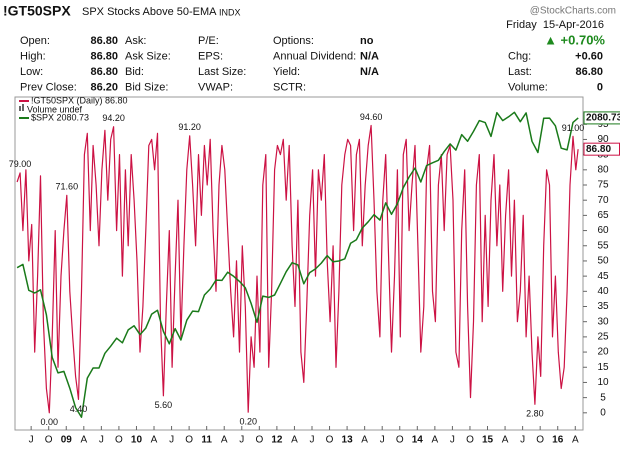  Describe the element at coordinates (603, 397) in the screenshot. I see `y-tick-label: 5` at that location.